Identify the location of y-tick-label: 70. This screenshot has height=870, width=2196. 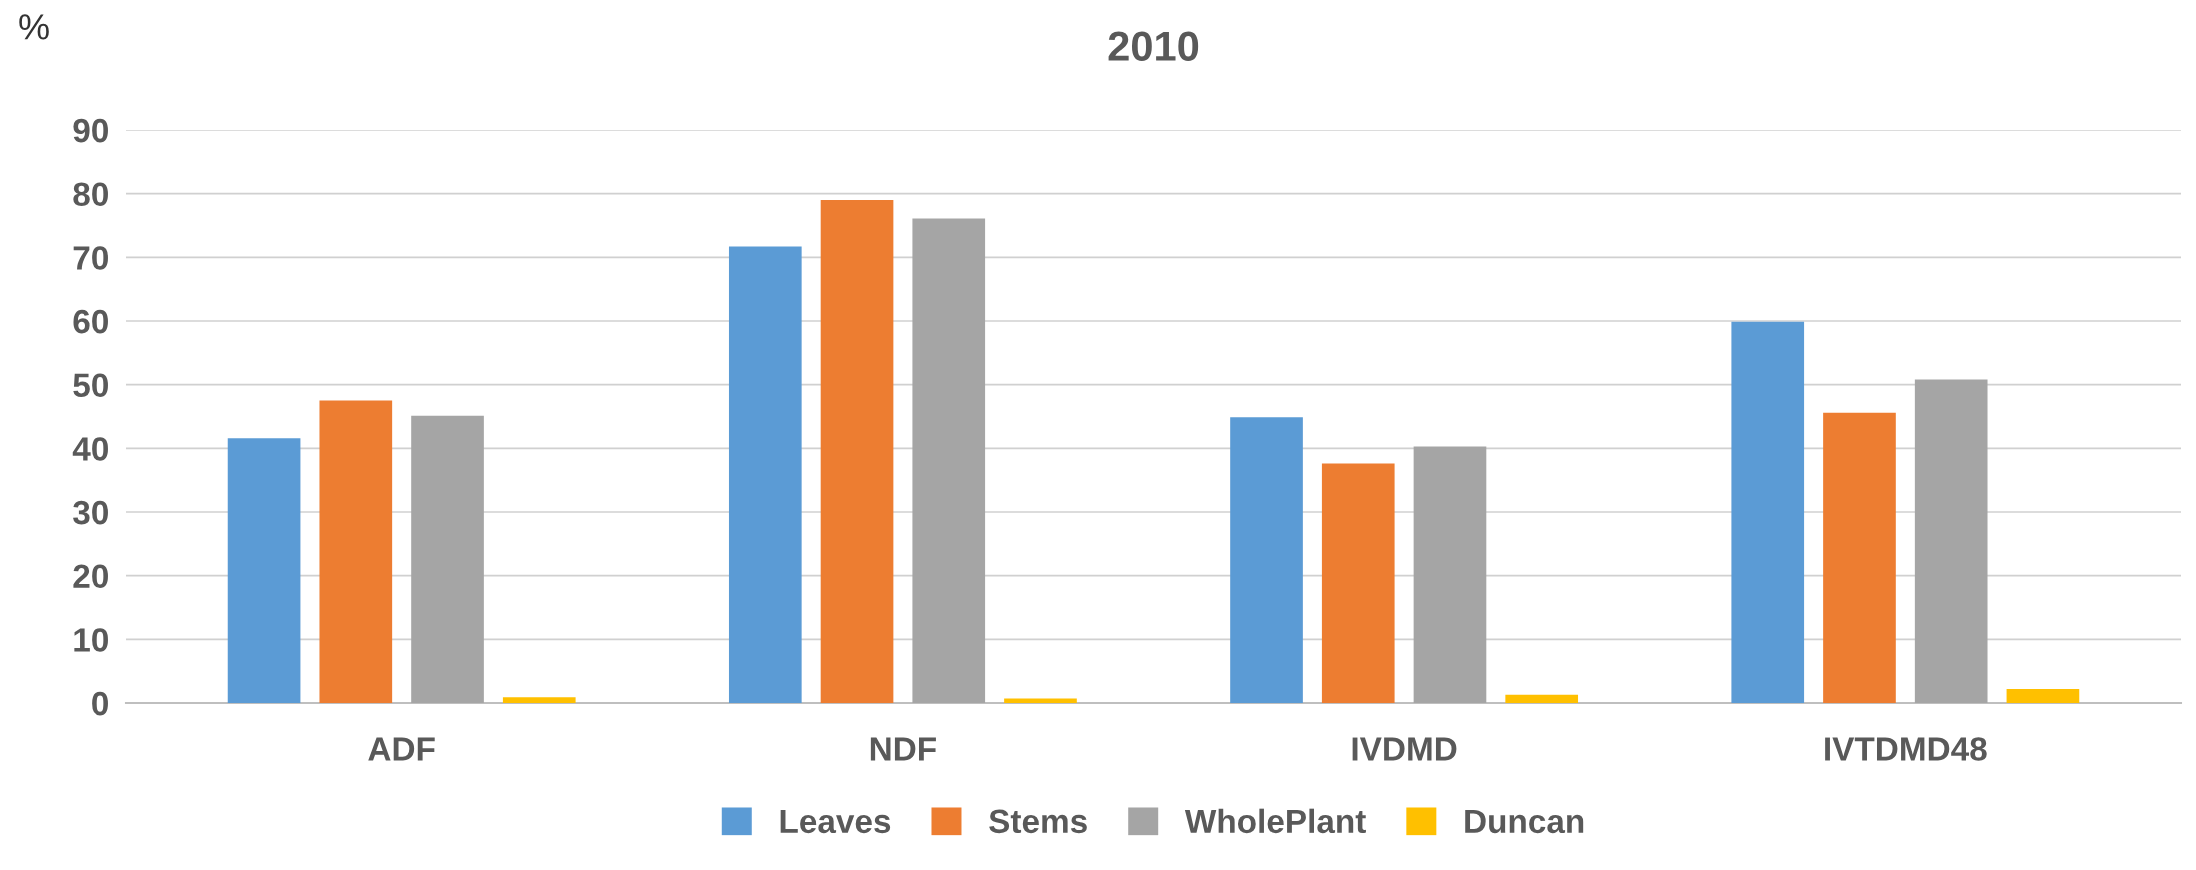
(90, 258).